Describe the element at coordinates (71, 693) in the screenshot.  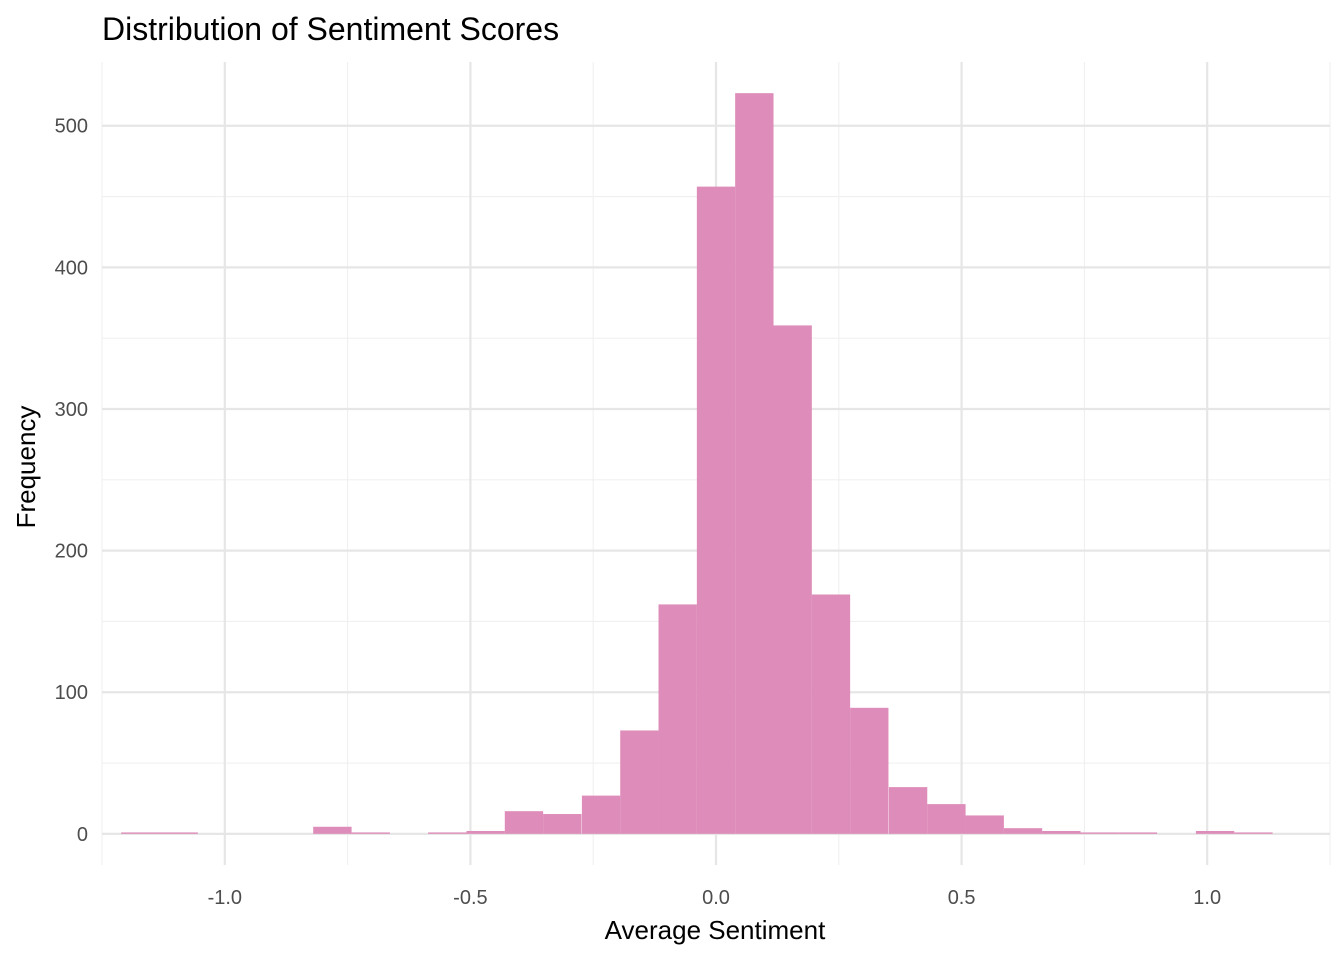
I see `y-tick-label: 100` at that location.